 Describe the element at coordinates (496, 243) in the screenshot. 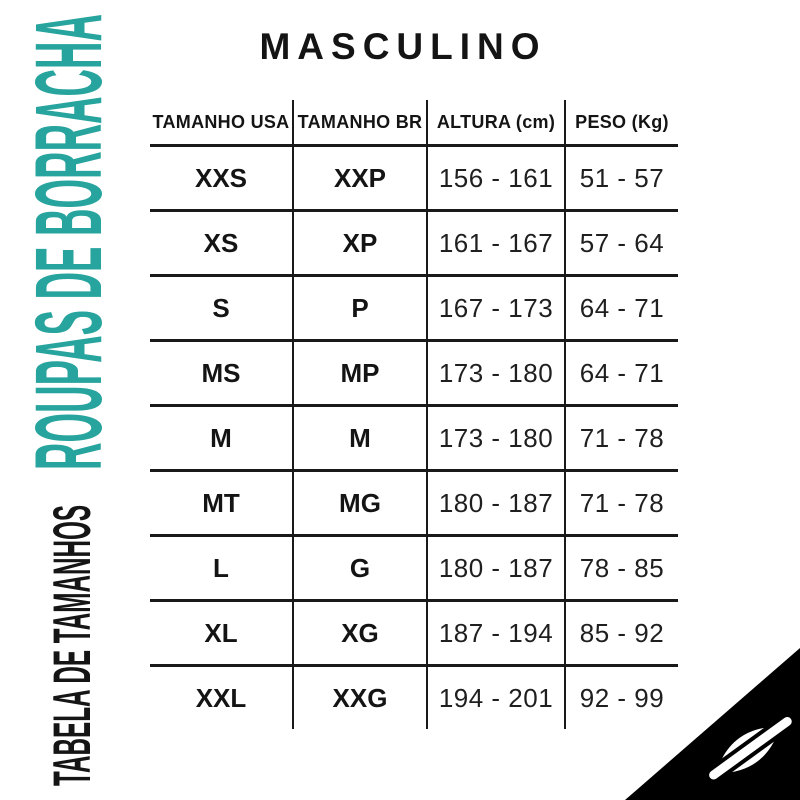

I see `height-range-cell: 161 - 167` at that location.